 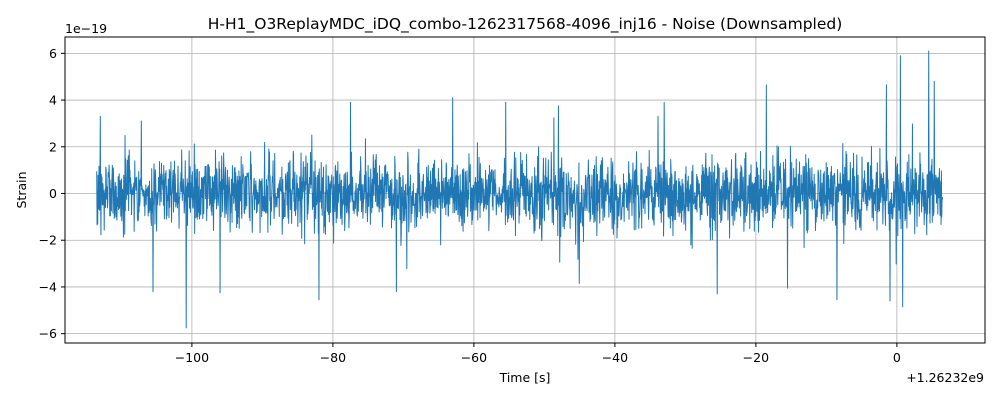 I want to click on y-axis-label: Strain, so click(x=21, y=189).